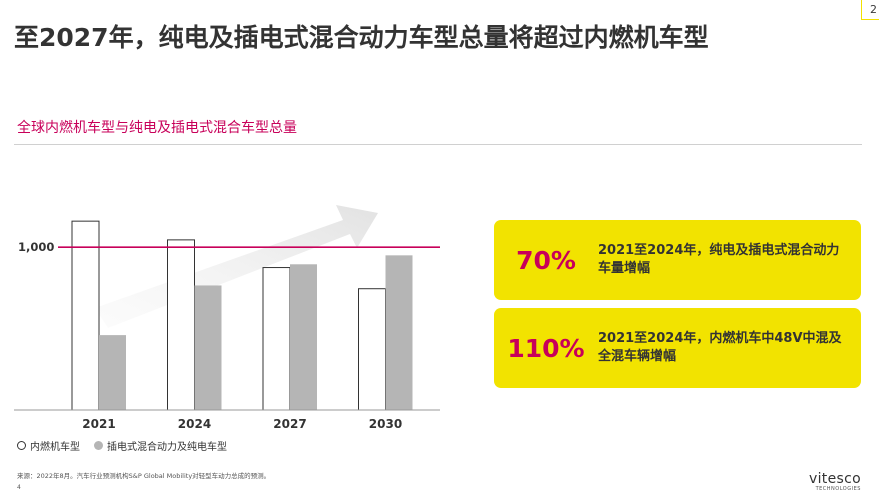  Describe the element at coordinates (98, 424) in the screenshot. I see `x-tick-label-2021: 2021` at that location.